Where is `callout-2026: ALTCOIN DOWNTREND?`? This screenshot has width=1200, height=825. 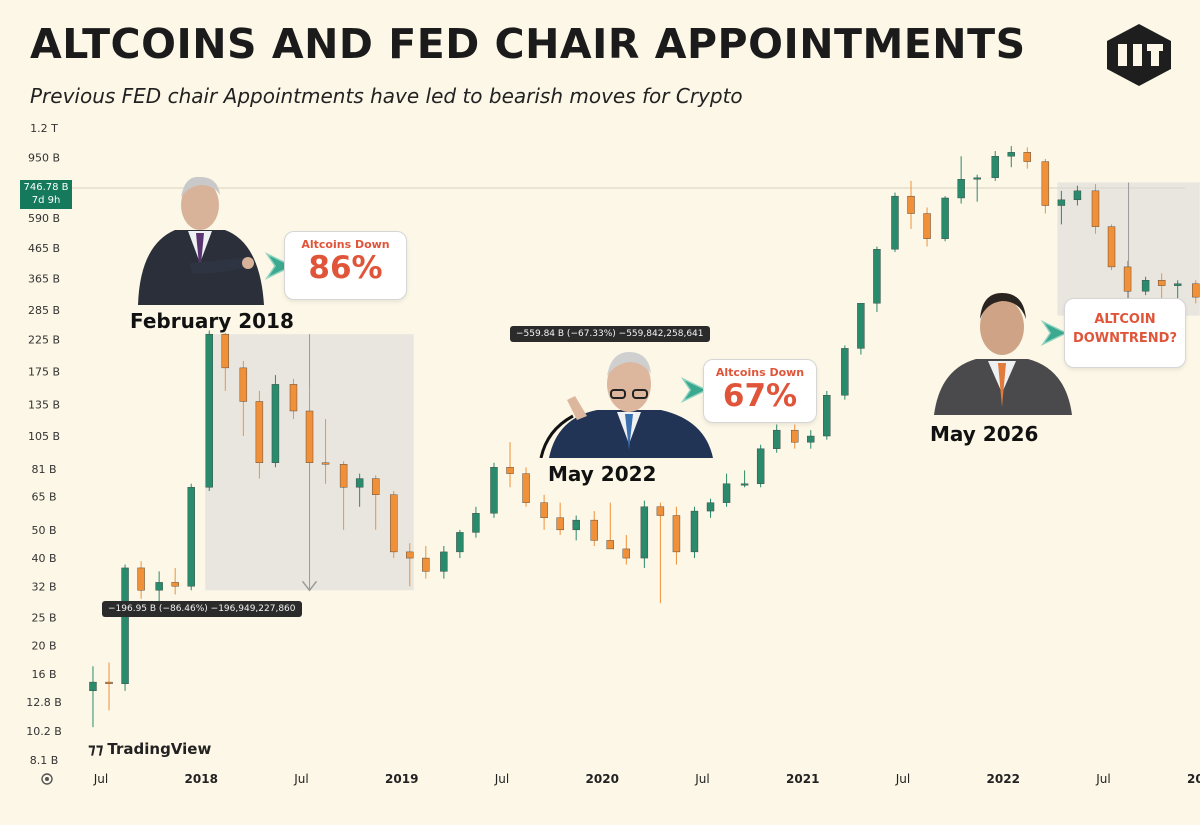
callout-2026: ALTCOIN DOWNTREND? is located at coordinates (1125, 333).